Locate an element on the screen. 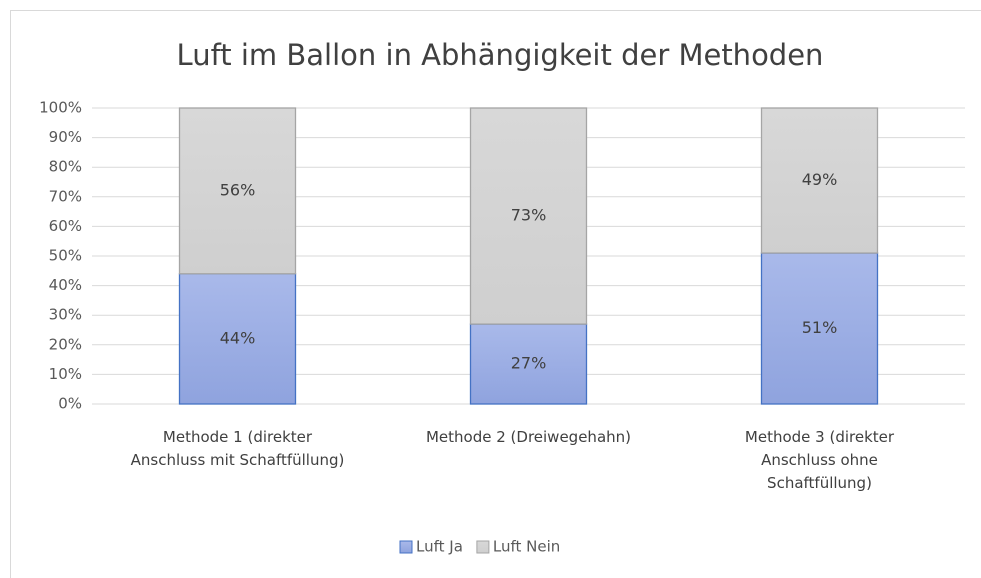 The image size is (981, 578). y-tick-label: 100% is located at coordinates (60, 108).